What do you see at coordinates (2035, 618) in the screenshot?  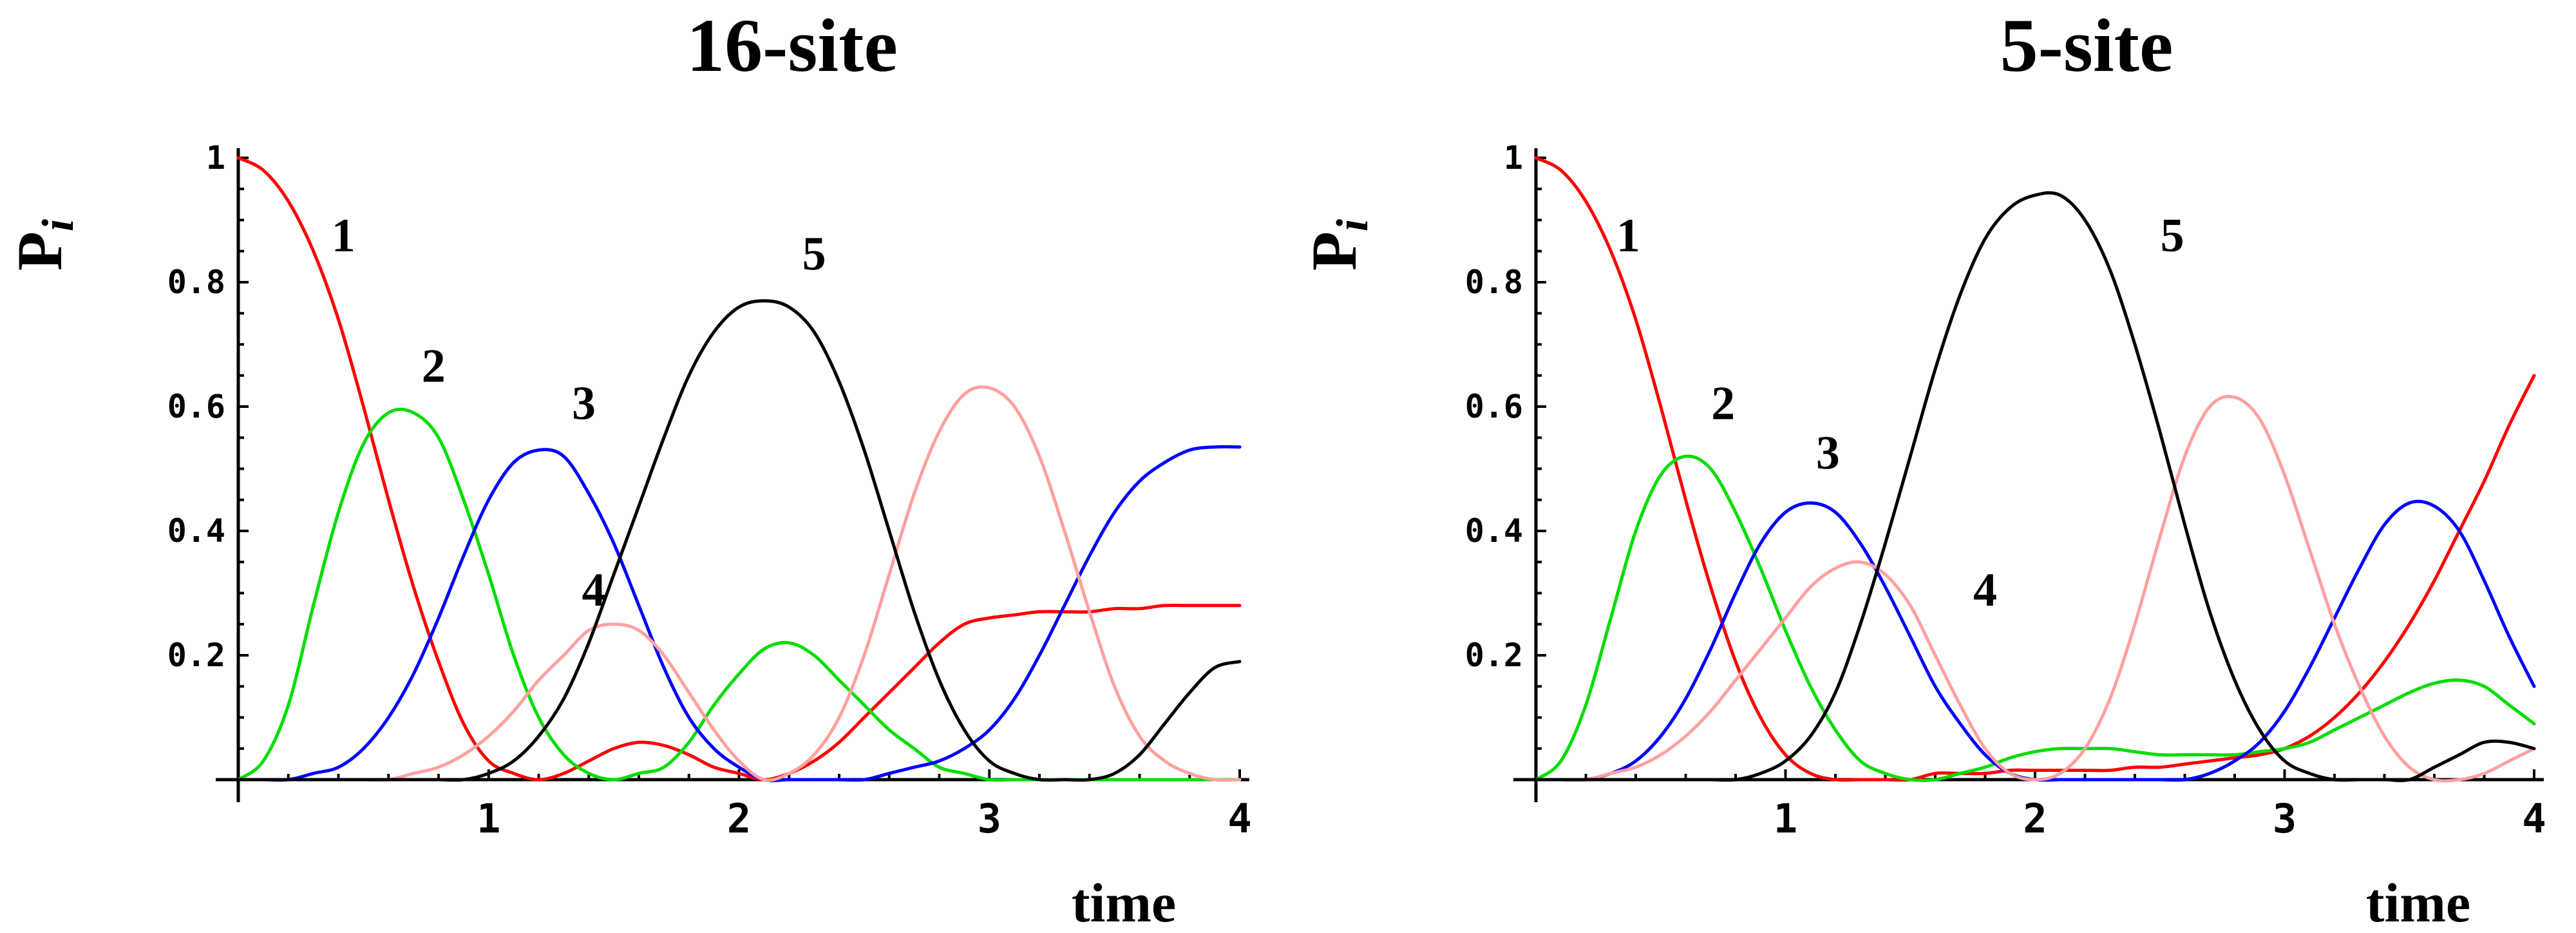 I see `series-2-line` at bounding box center [2035, 618].